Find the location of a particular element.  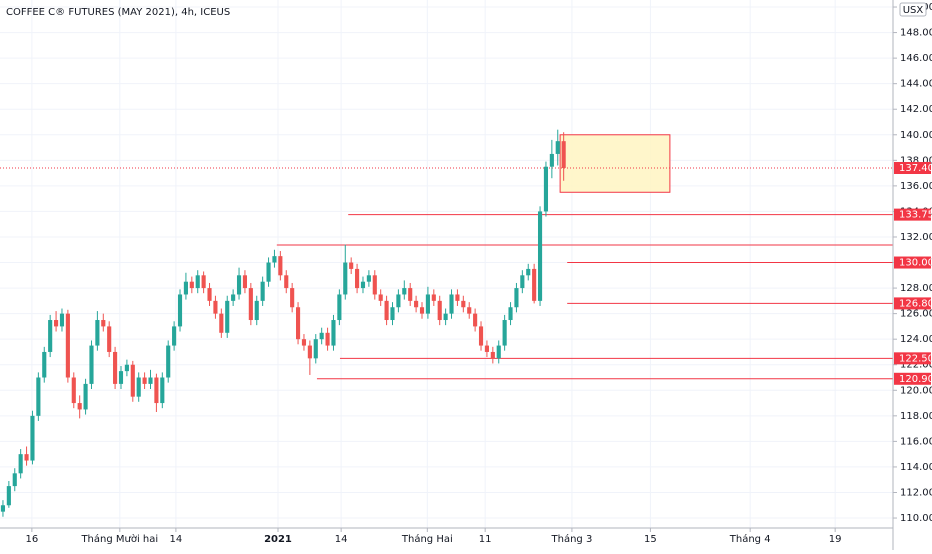

x-tick-label: 19 is located at coordinates (835, 539).